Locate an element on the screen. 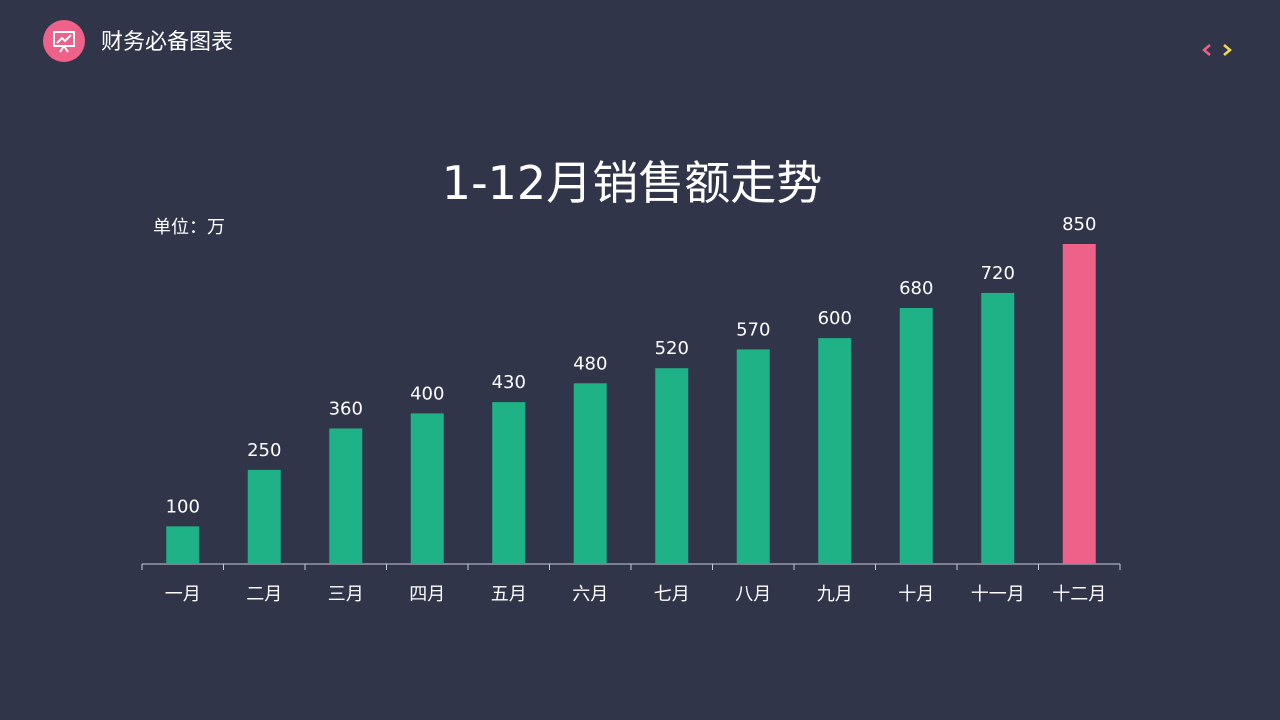 The image size is (1280, 720). chevron-left-icon is located at coordinates (1206, 50).